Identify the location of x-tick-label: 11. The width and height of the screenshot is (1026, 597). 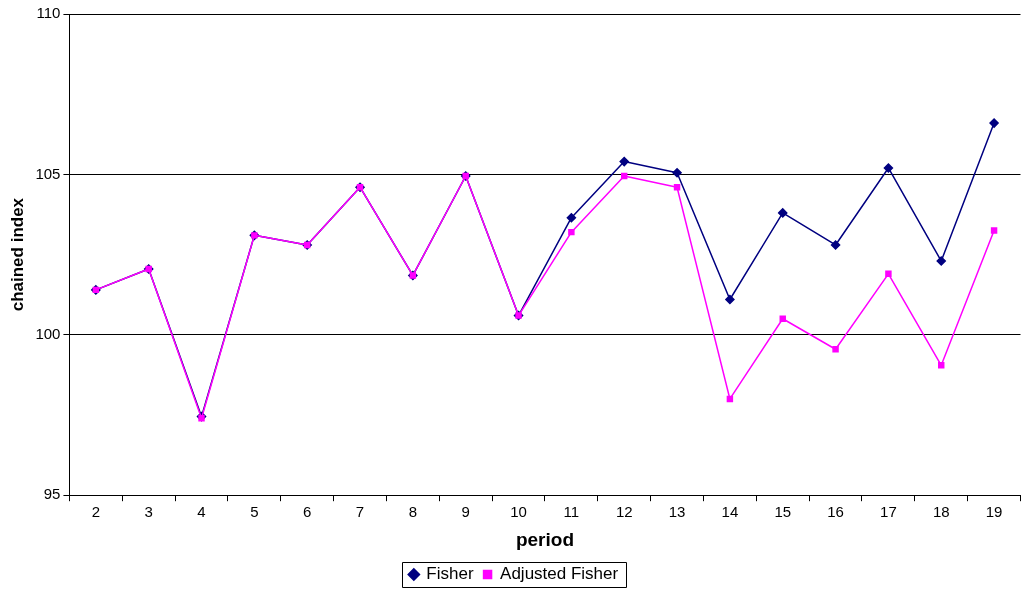
(571, 512).